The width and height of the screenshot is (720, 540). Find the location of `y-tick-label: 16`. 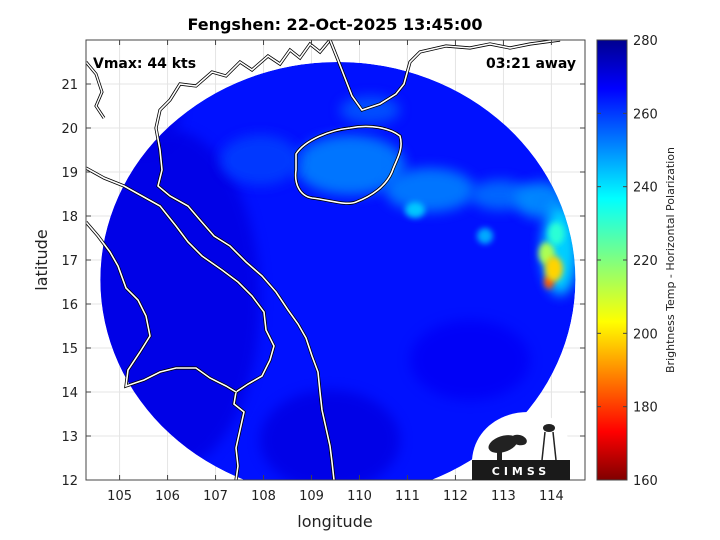

y-tick-label: 16 is located at coordinates (69, 305).